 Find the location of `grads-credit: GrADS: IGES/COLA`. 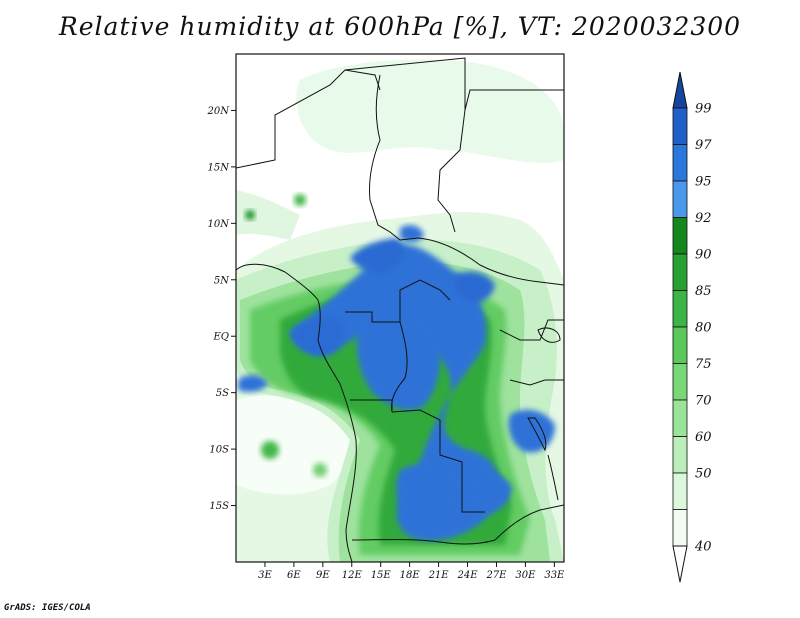

grads-credit: GrADS: IGES/COLA is located at coordinates (47, 608).